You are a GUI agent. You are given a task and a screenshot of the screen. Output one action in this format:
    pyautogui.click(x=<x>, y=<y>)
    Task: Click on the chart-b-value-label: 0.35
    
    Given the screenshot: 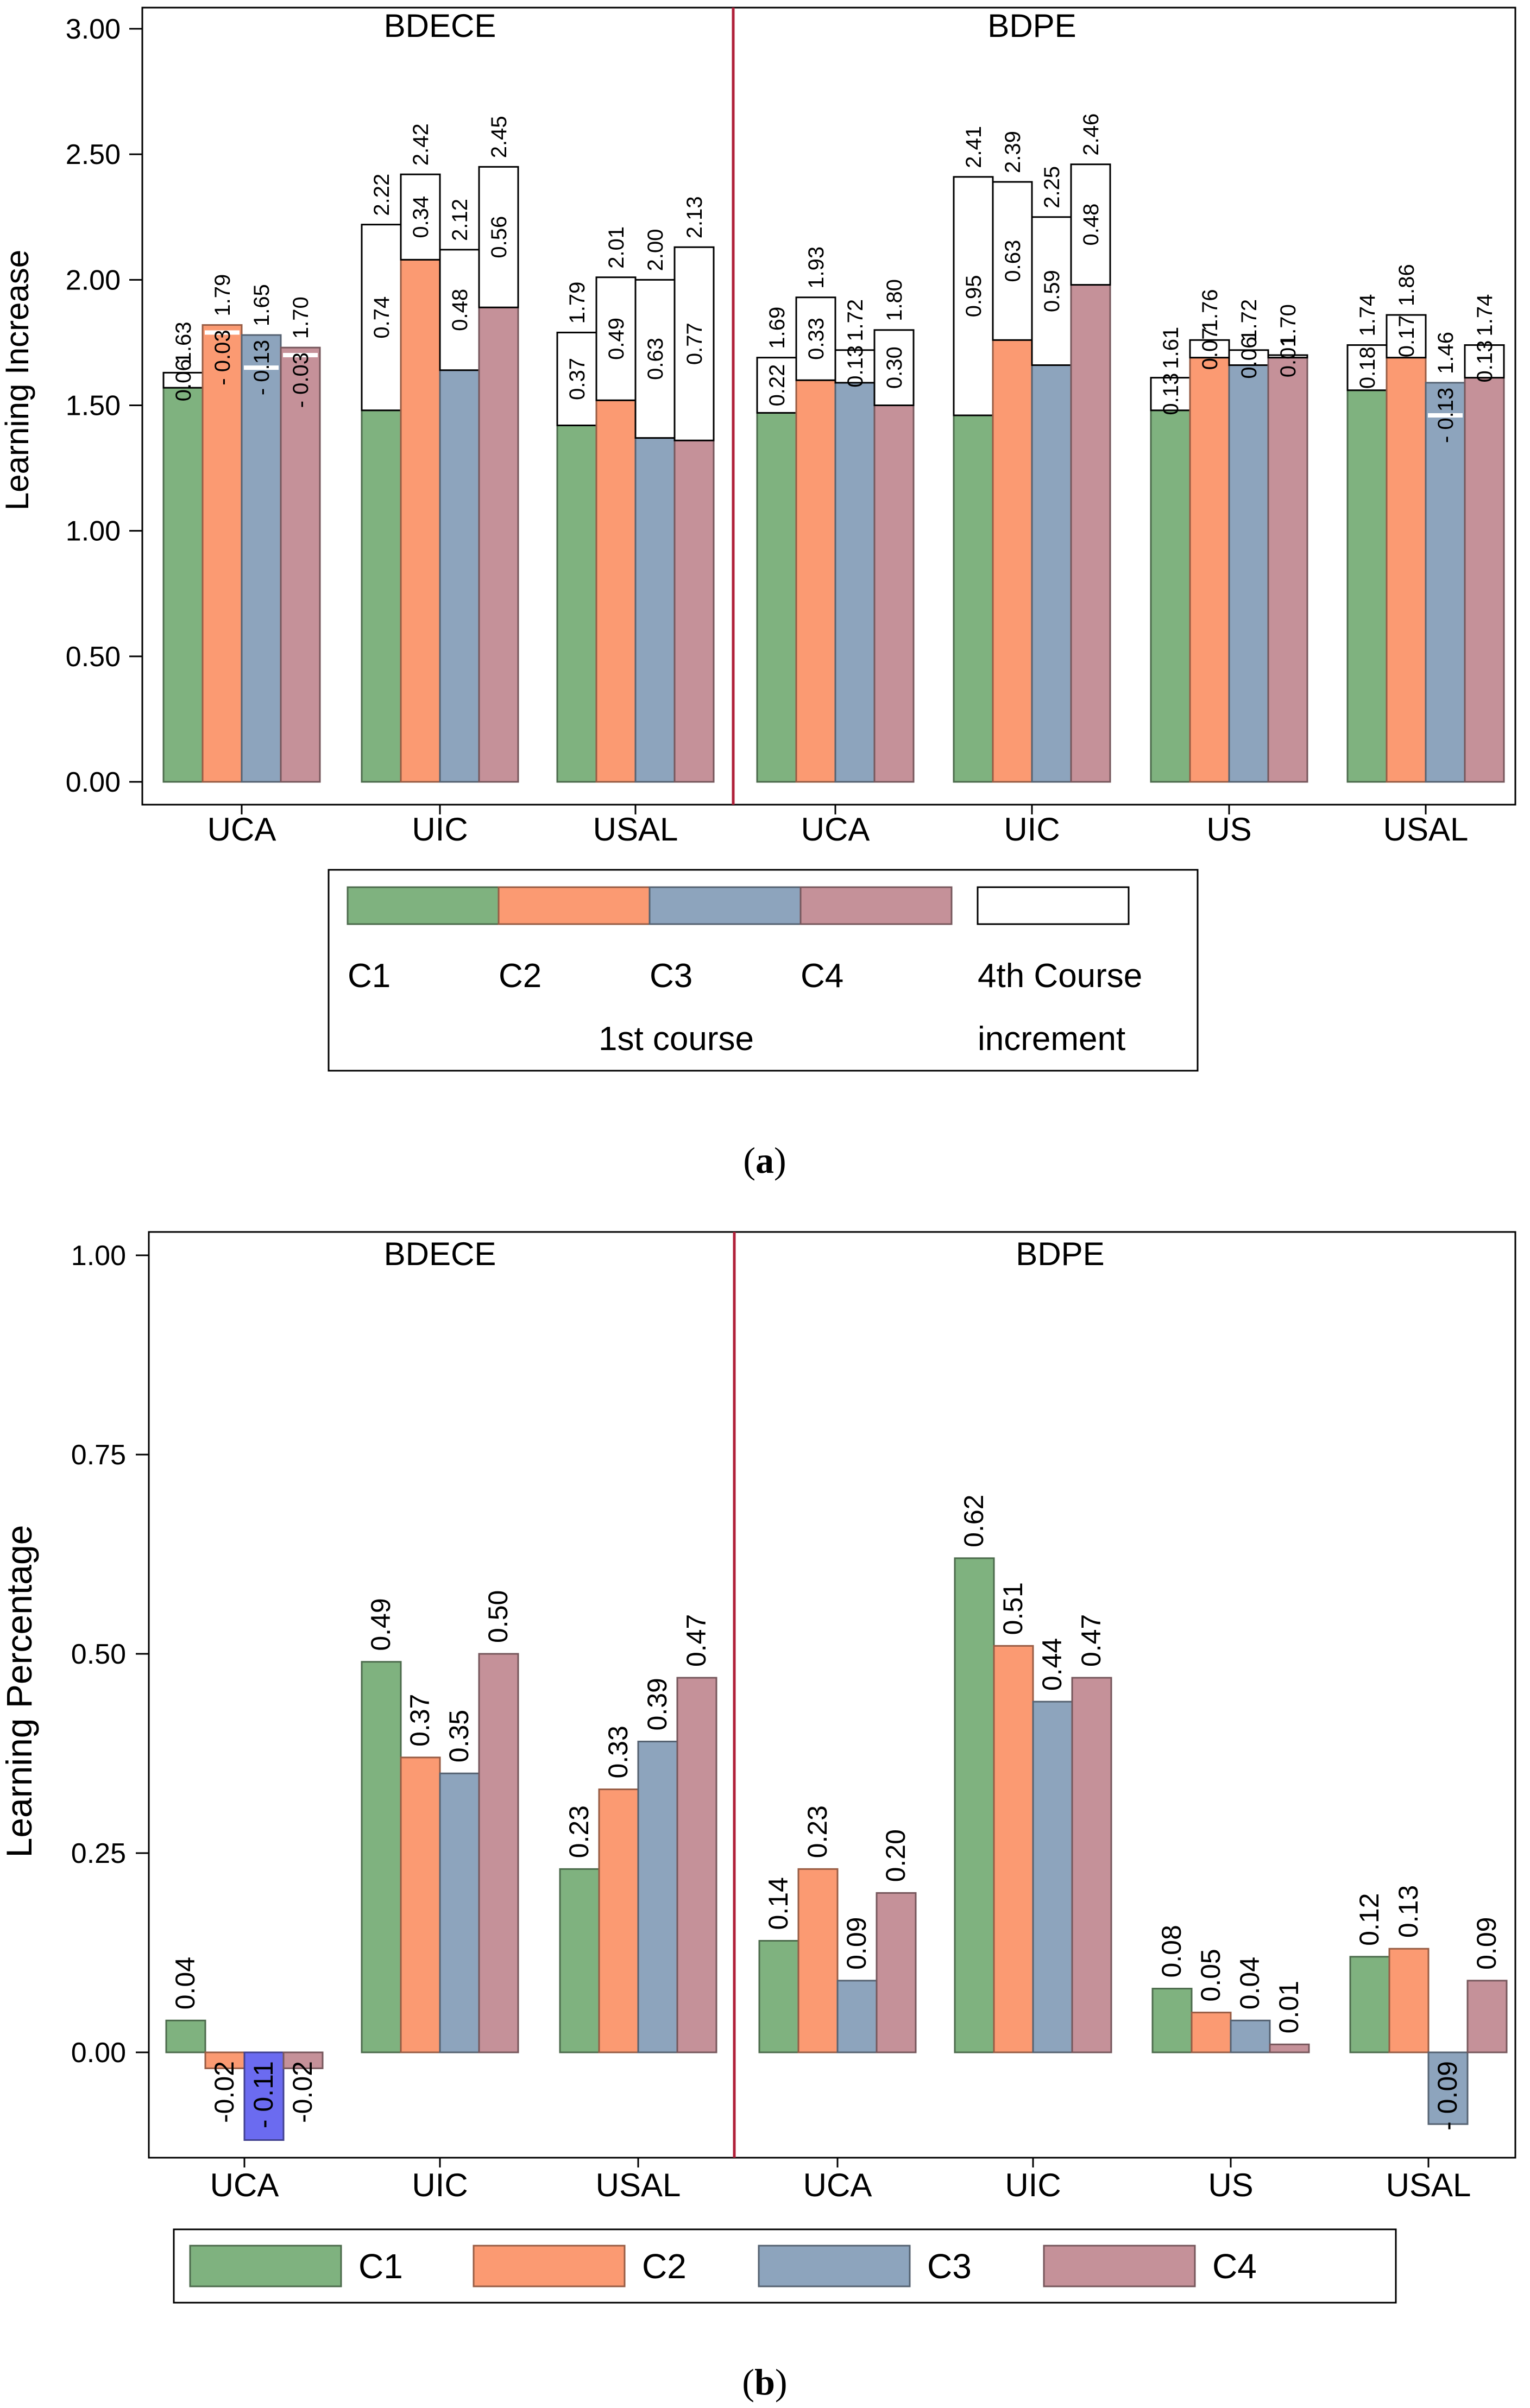 What is the action you would take?
    pyautogui.click(x=459, y=1736)
    